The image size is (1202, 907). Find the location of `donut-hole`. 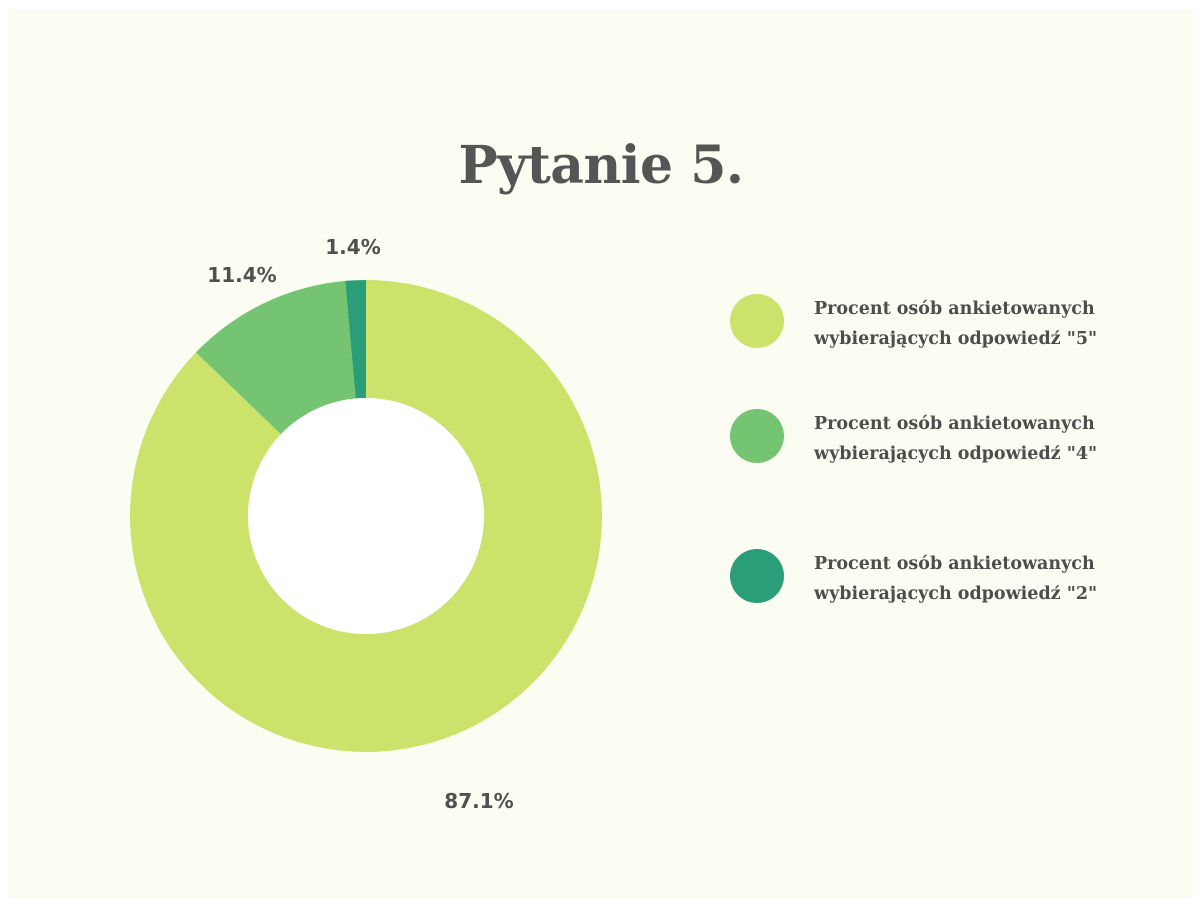

donut-hole is located at coordinates (366, 516).